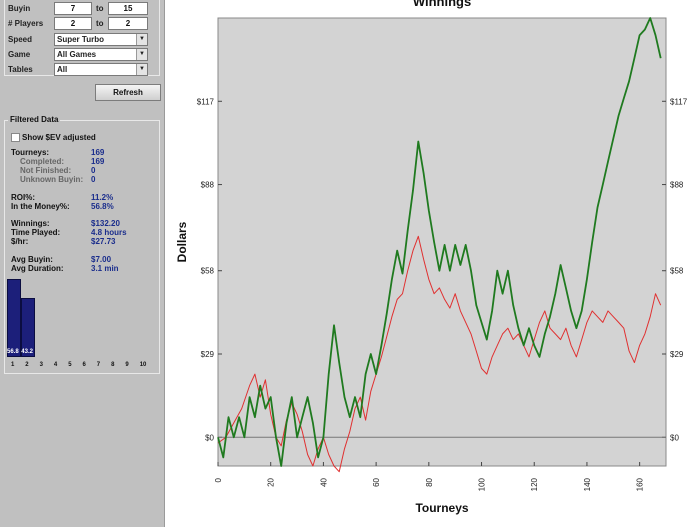  I want to click on speed-select: Super Turbo ▼, so click(101, 39).